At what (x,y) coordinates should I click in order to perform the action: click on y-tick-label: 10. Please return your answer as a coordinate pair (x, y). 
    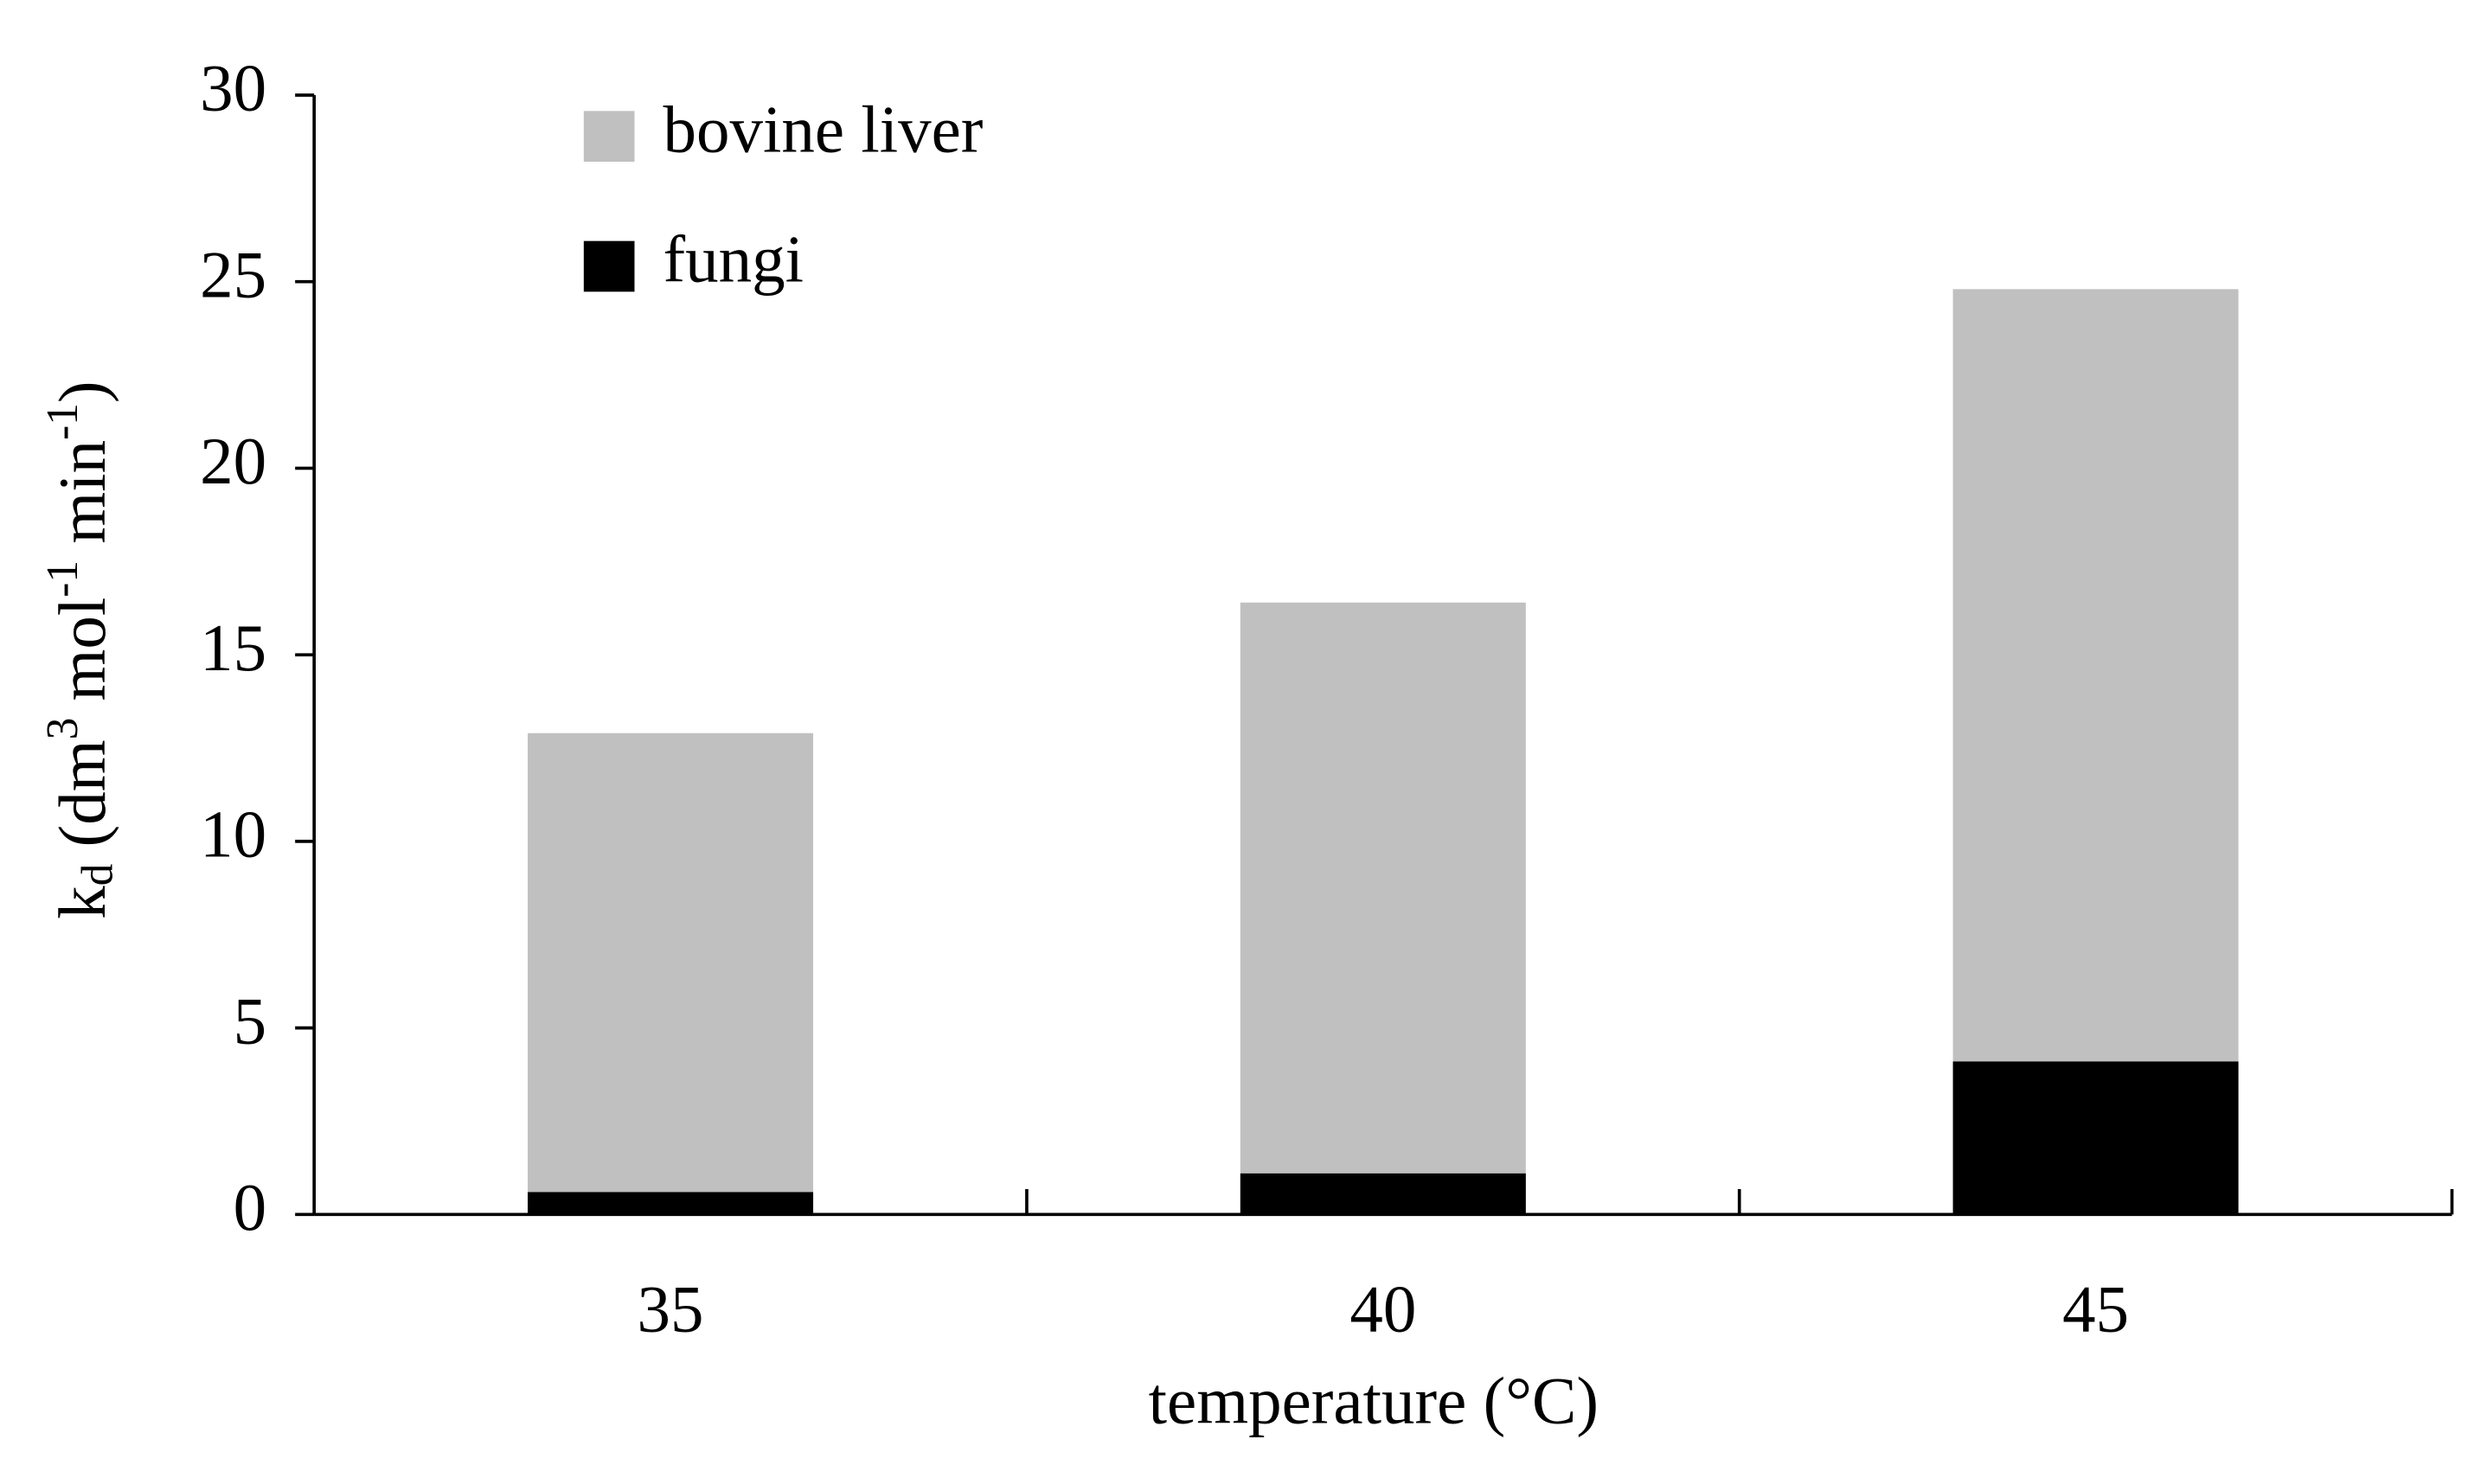
    Looking at the image, I should click on (233, 834).